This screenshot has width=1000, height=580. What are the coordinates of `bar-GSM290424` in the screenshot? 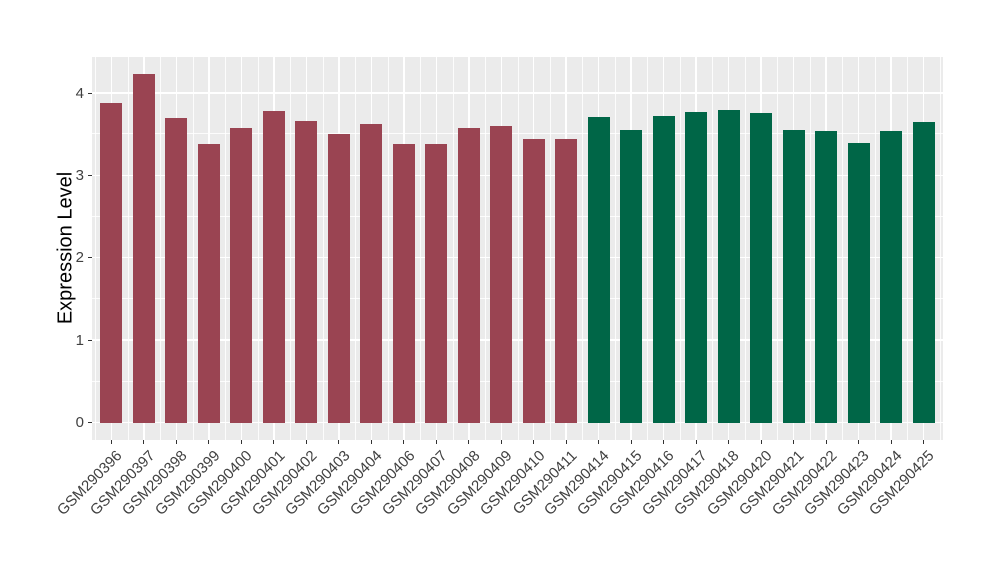 It's located at (891, 277).